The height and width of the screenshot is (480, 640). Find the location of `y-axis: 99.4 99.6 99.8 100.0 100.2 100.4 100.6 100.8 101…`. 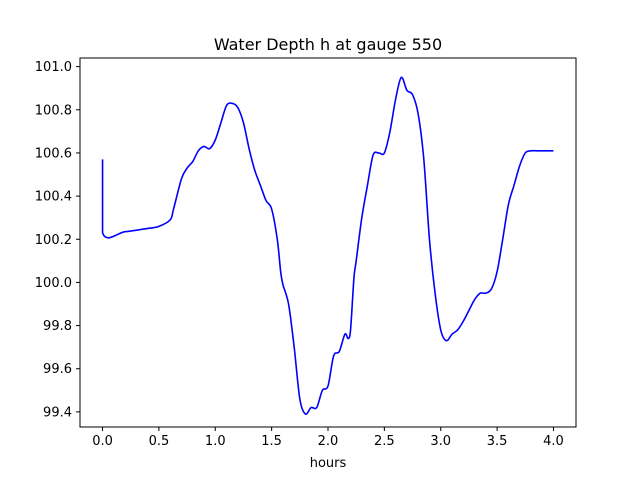

y-axis: 99.4 99.6 99.8 100.0 100.2 100.4 100.6 100.8 101… is located at coordinates (57, 240).